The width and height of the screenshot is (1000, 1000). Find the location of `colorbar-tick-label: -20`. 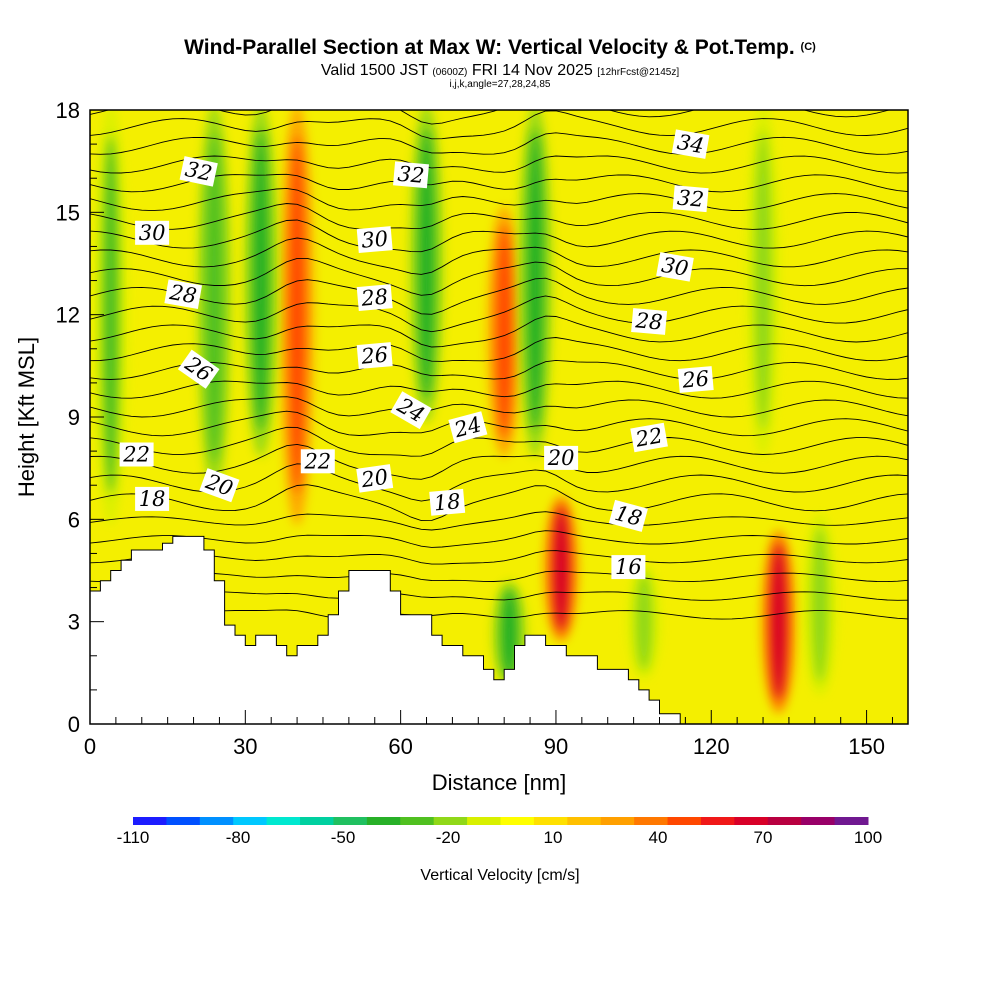

colorbar-tick-label: -20 is located at coordinates (448, 837).